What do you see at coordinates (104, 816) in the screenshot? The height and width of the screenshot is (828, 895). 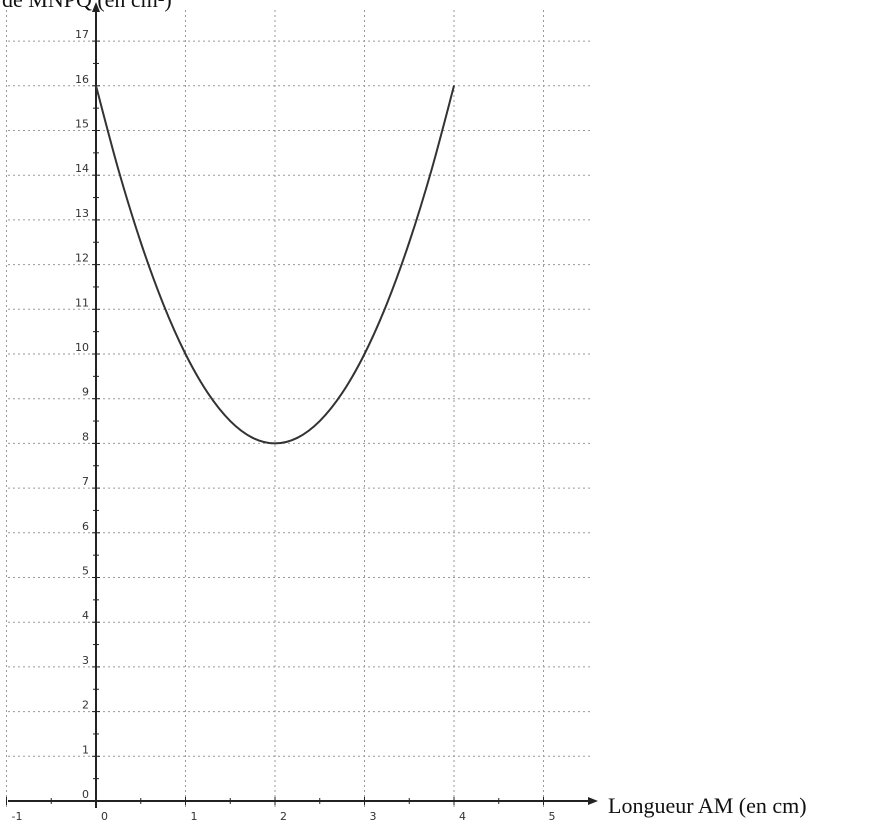 I see `x-tick-label: 0` at bounding box center [104, 816].